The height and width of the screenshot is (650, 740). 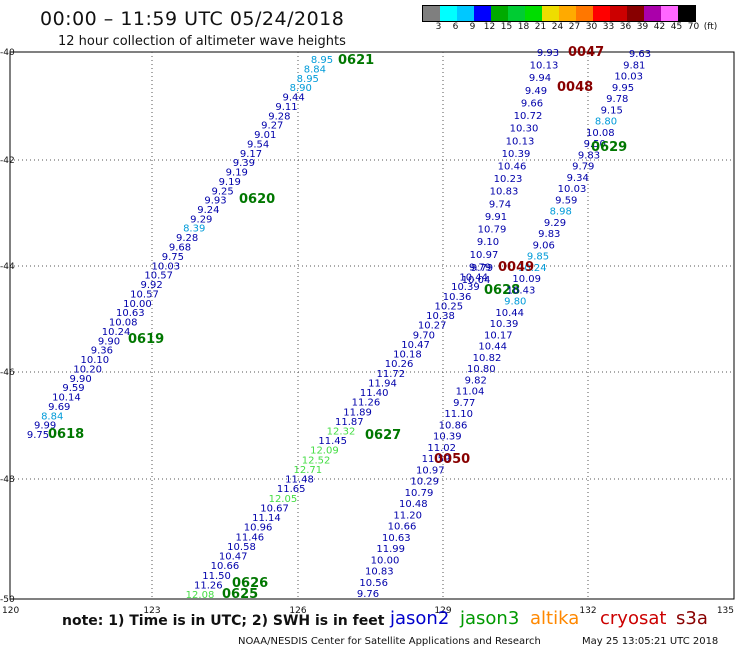 What do you see at coordinates (536, 91) in the screenshot?
I see `wave-height-value: 9.49` at bounding box center [536, 91].